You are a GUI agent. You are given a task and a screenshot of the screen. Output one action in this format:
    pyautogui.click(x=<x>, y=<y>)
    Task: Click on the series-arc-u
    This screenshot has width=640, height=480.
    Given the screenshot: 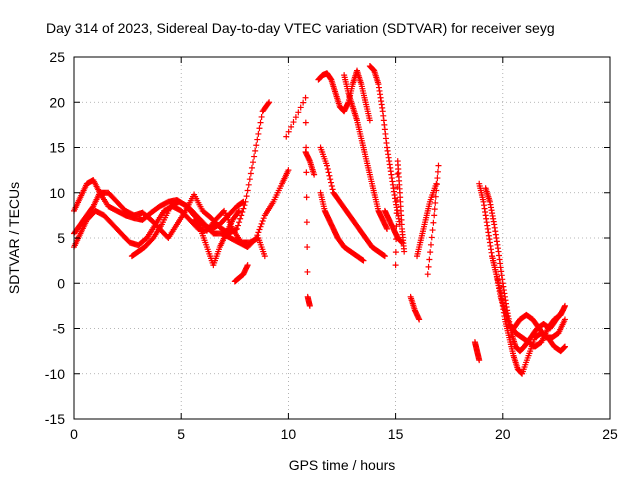 What is the action you would take?
    pyautogui.click(x=528, y=301)
    